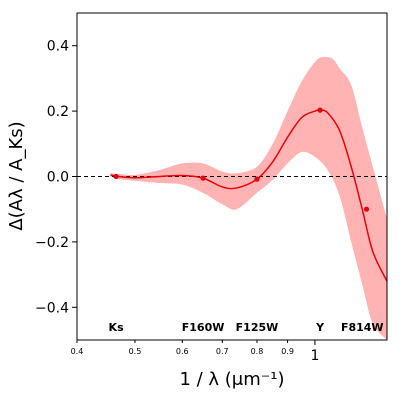  What do you see at coordinates (203, 327) in the screenshot?
I see `filter-label: F160W` at bounding box center [203, 327].